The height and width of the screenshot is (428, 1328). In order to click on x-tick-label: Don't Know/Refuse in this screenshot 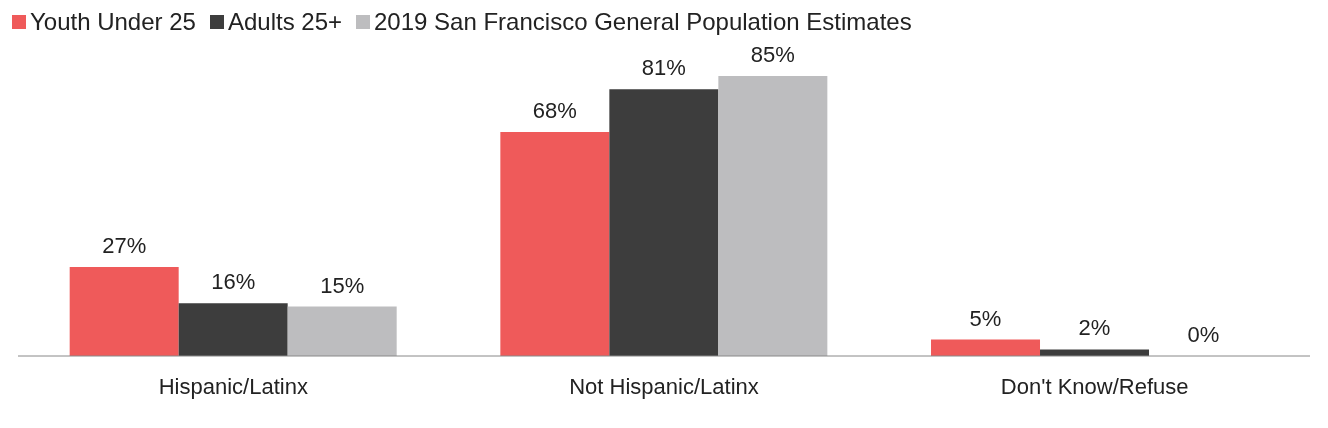, I will do `click(1094, 386)`.